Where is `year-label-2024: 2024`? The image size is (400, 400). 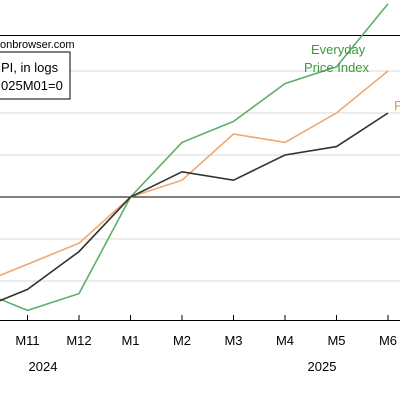 year-label-2024: 2024 is located at coordinates (43, 366).